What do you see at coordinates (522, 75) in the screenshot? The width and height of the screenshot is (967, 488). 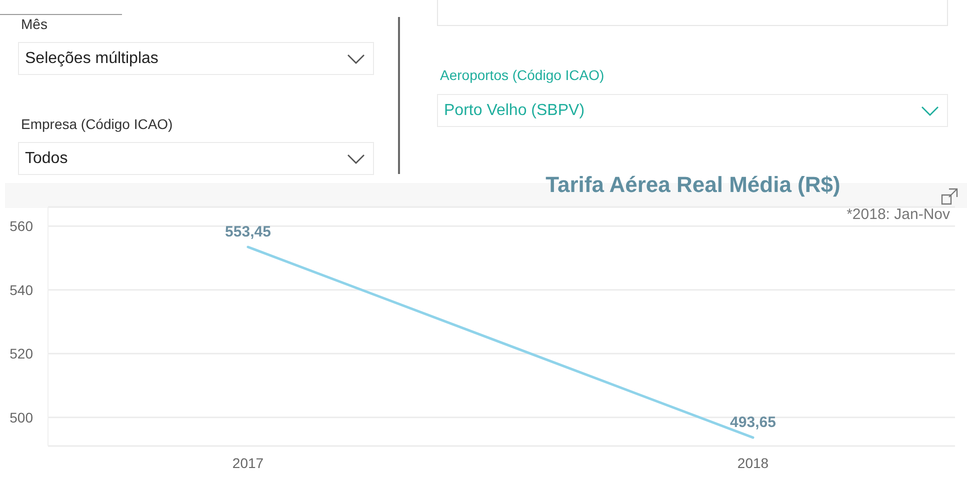 I see `text: Aeroportos (Código ICAO)` at bounding box center [522, 75].